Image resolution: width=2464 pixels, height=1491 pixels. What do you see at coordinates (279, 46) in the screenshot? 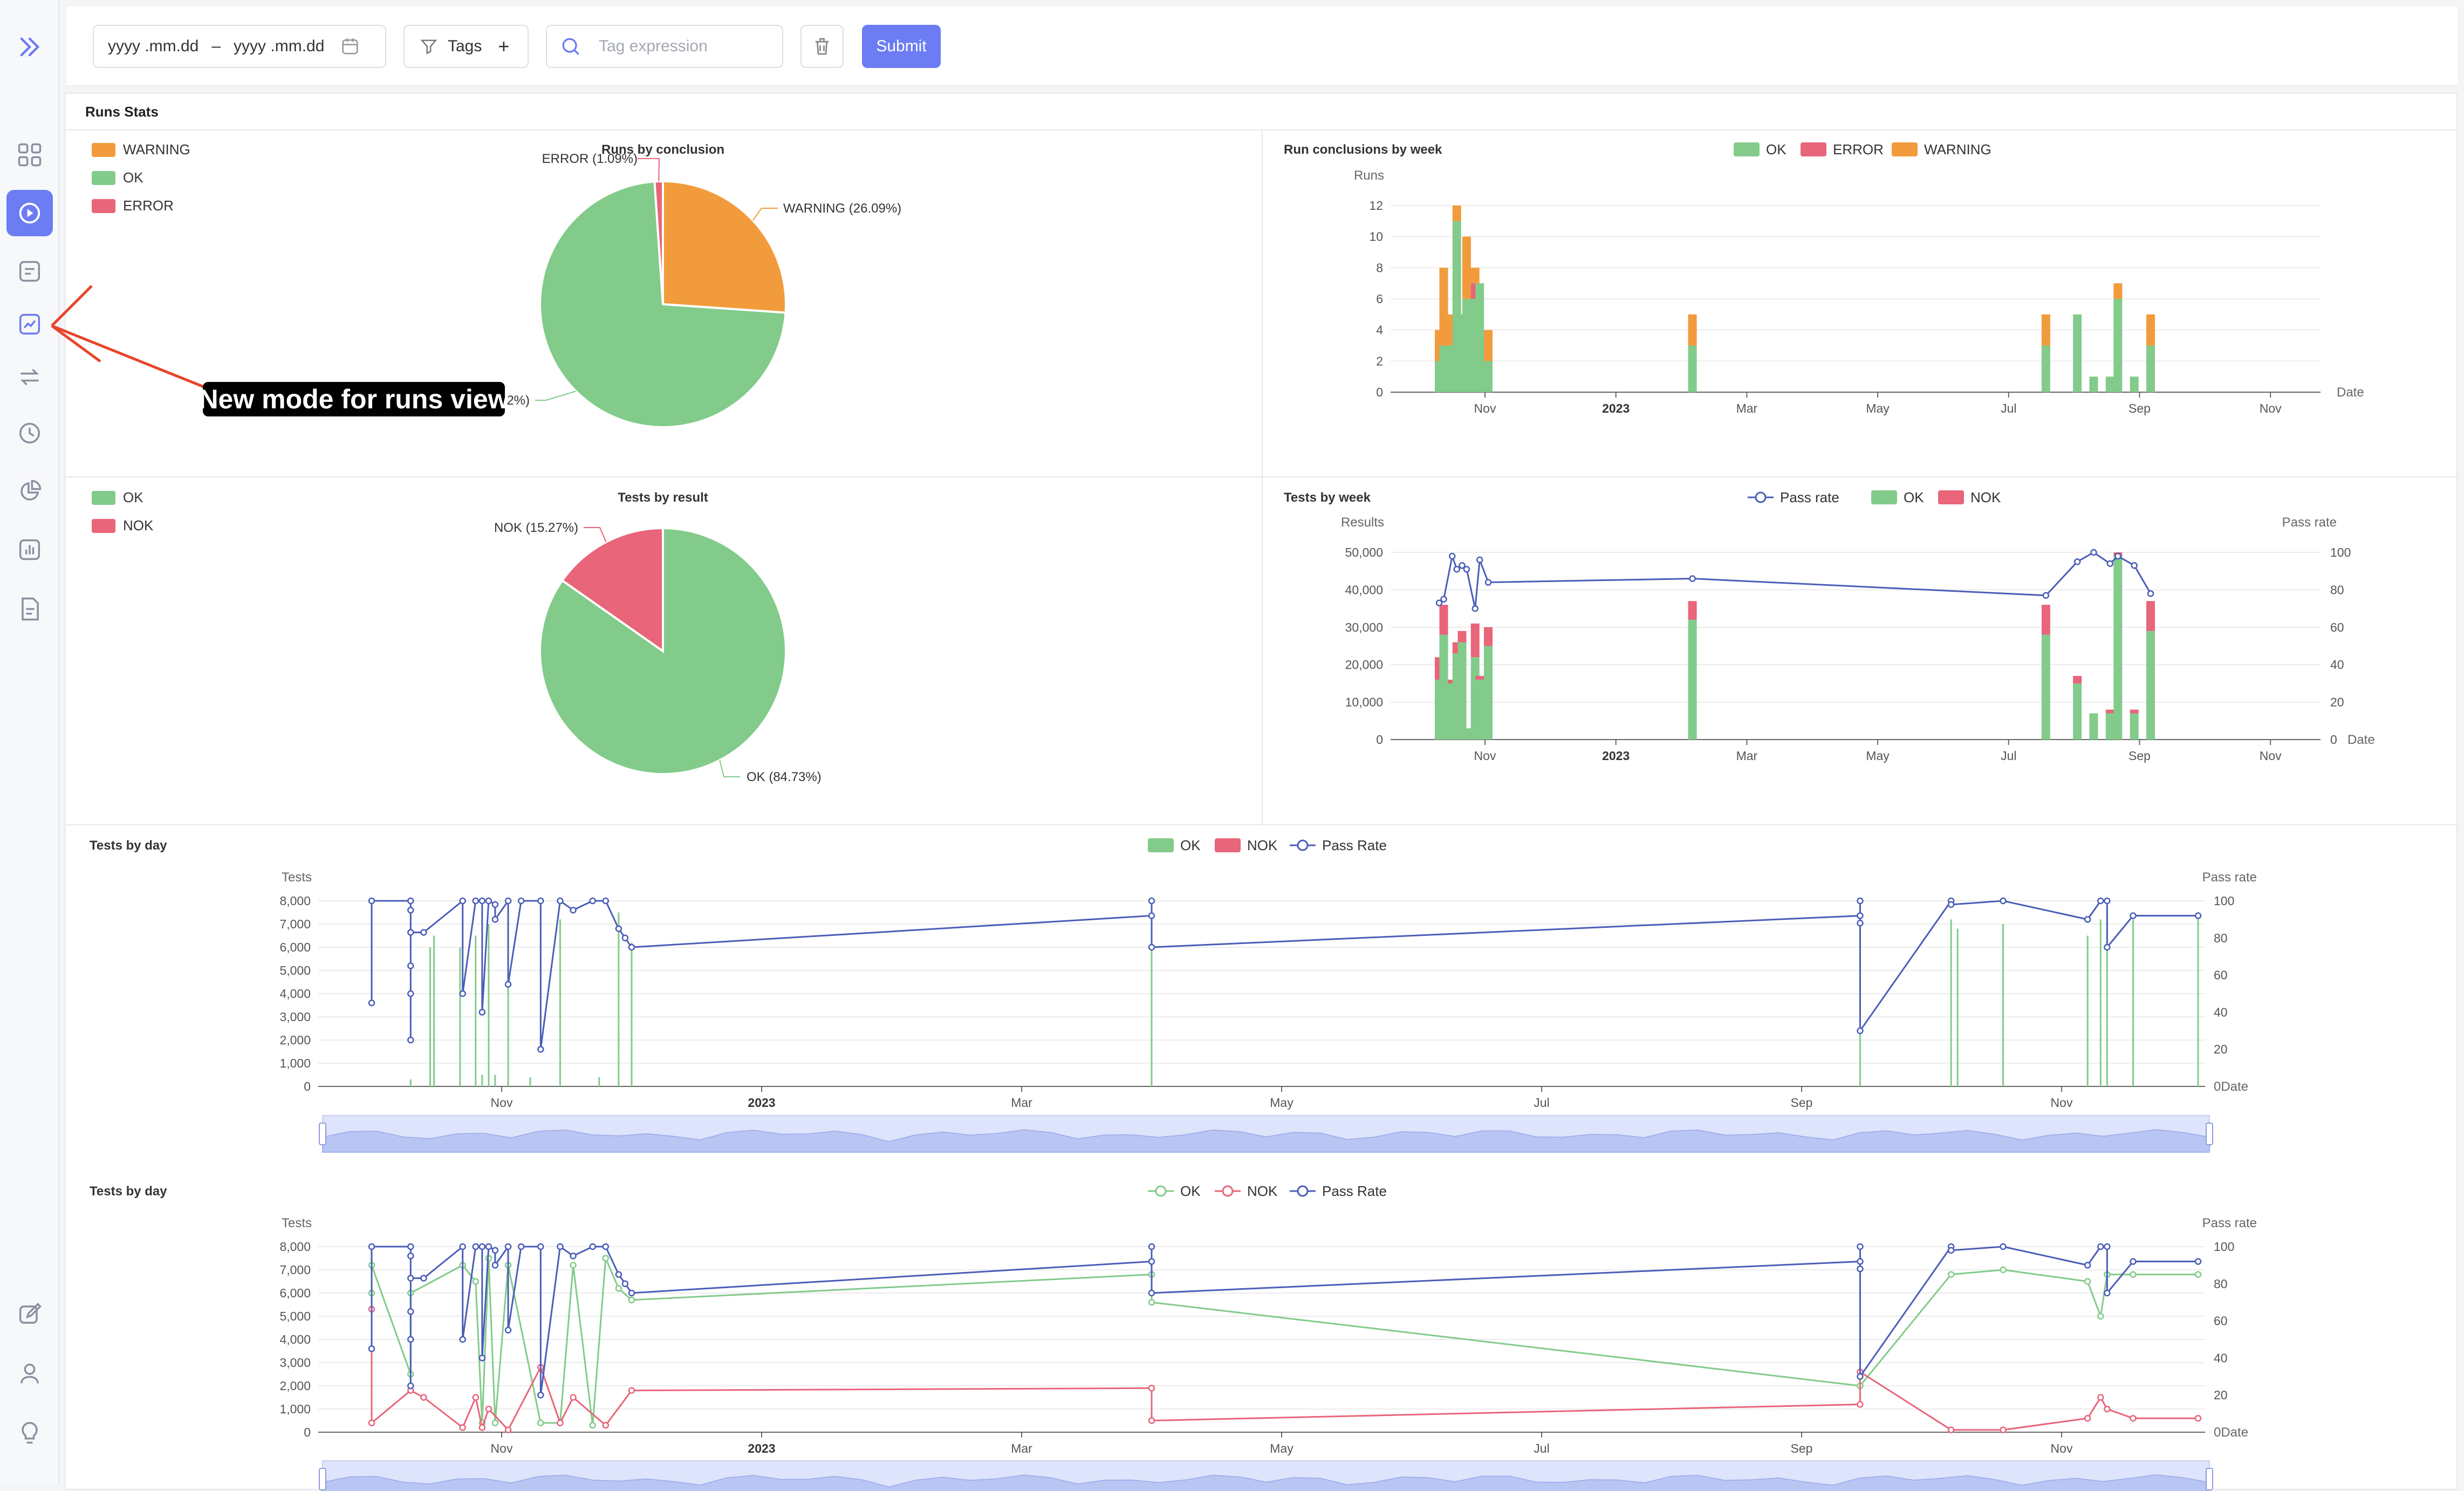
I see `date-to-input: yyyy .mm.dd` at bounding box center [279, 46].